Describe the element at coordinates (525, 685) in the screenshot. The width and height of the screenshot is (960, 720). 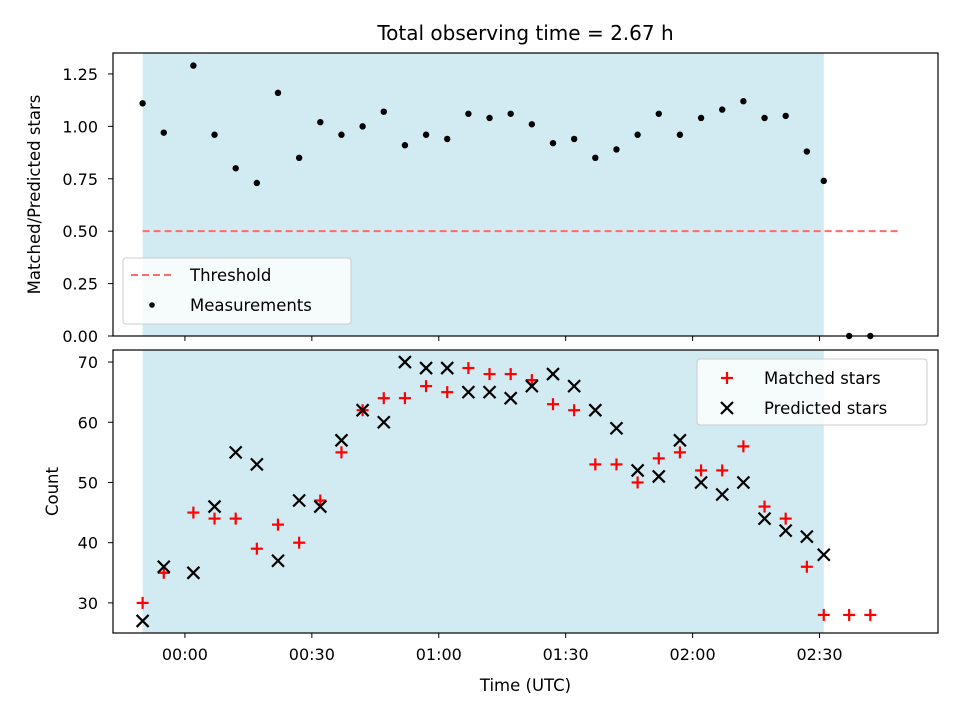
I see `x-axis-label: Time (UTC)` at that location.